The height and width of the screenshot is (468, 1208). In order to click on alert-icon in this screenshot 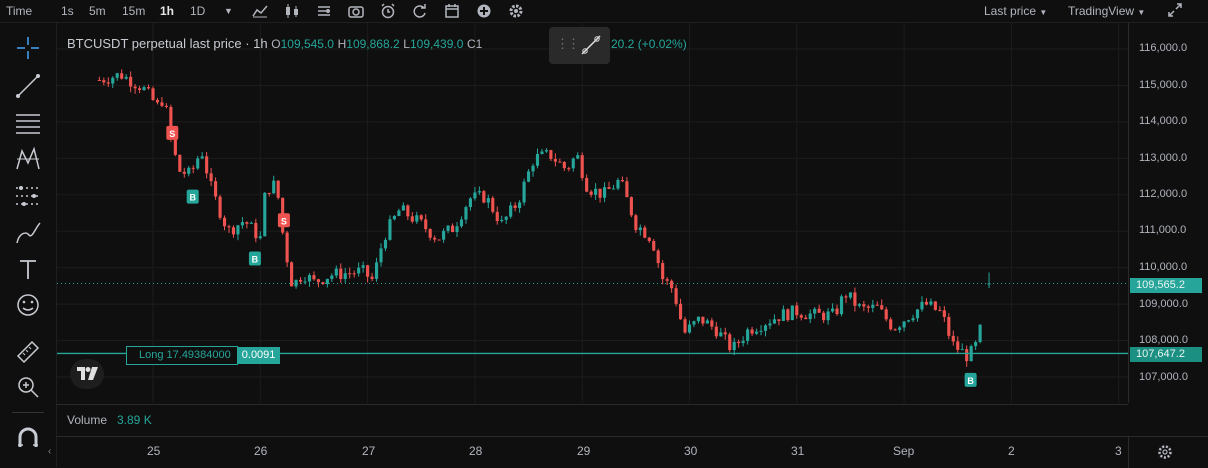, I will do `click(388, 11)`.